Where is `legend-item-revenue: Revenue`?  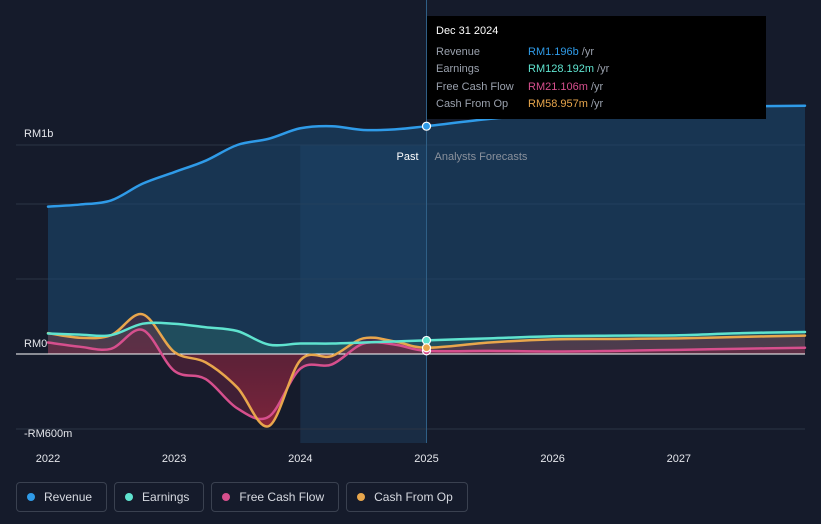 legend-item-revenue: Revenue is located at coordinates (62, 497).